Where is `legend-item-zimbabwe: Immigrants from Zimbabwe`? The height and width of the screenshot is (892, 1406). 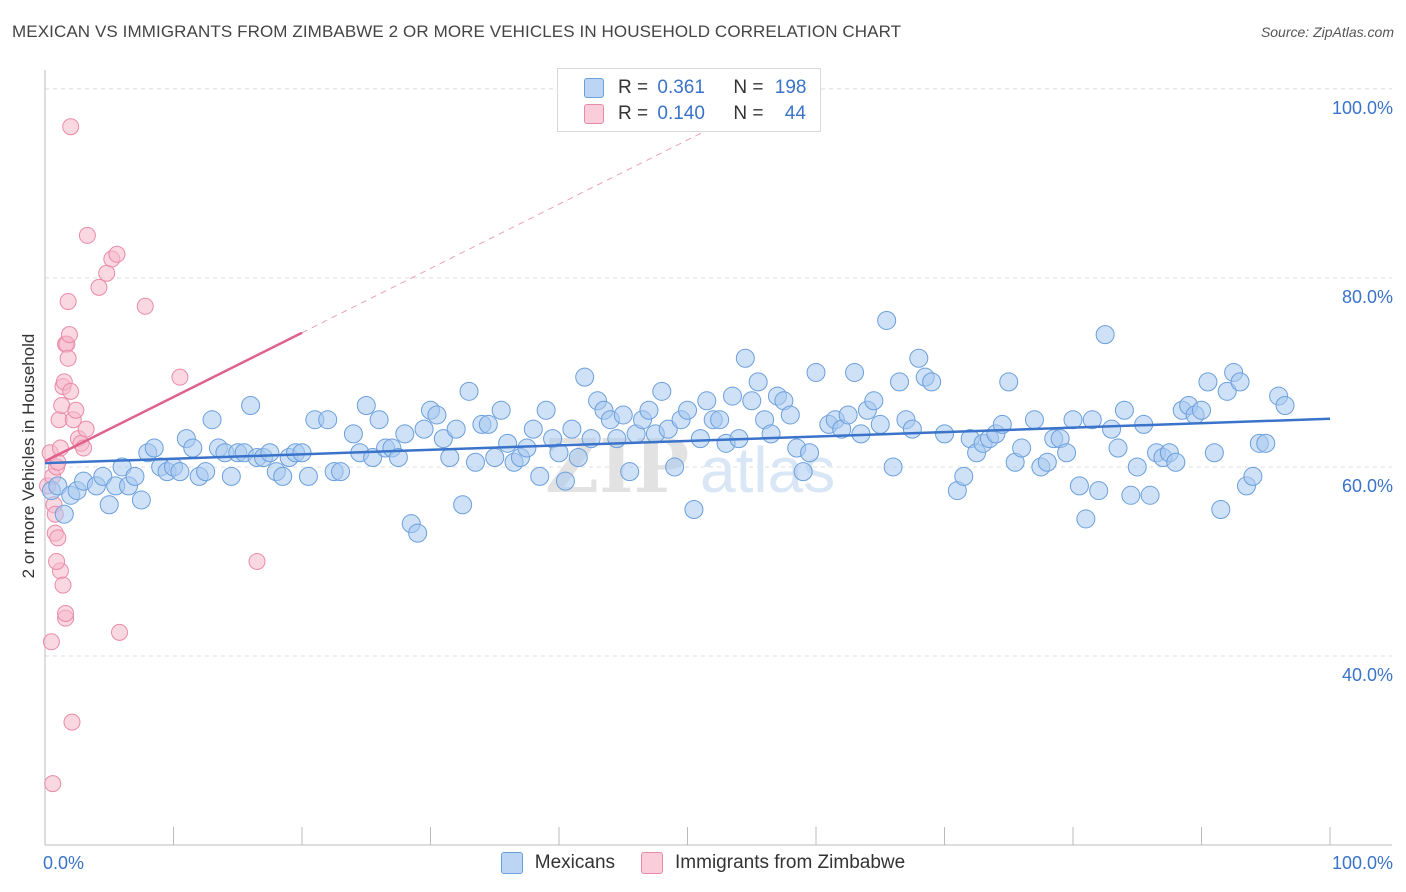
legend-item-zimbabwe: Immigrants from Zimbabwe is located at coordinates (773, 863).